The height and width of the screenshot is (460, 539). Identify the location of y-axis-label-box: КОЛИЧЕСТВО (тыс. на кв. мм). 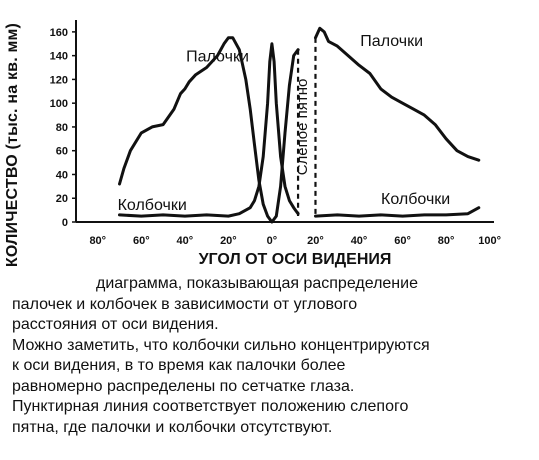
(13, 145).